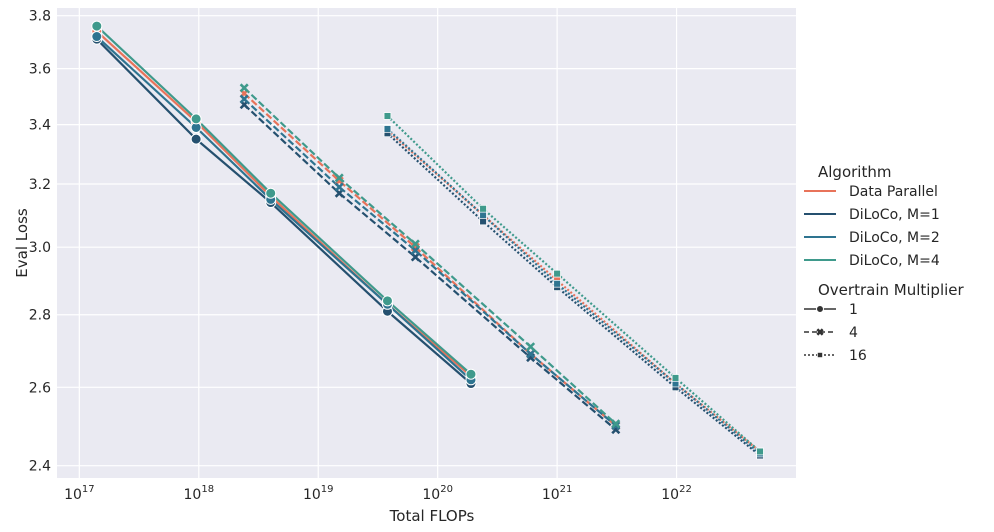 Image resolution: width=994 pixels, height=532 pixels. Describe the element at coordinates (854, 172) in the screenshot. I see `legend-title-algorithm: Algorithm` at that location.